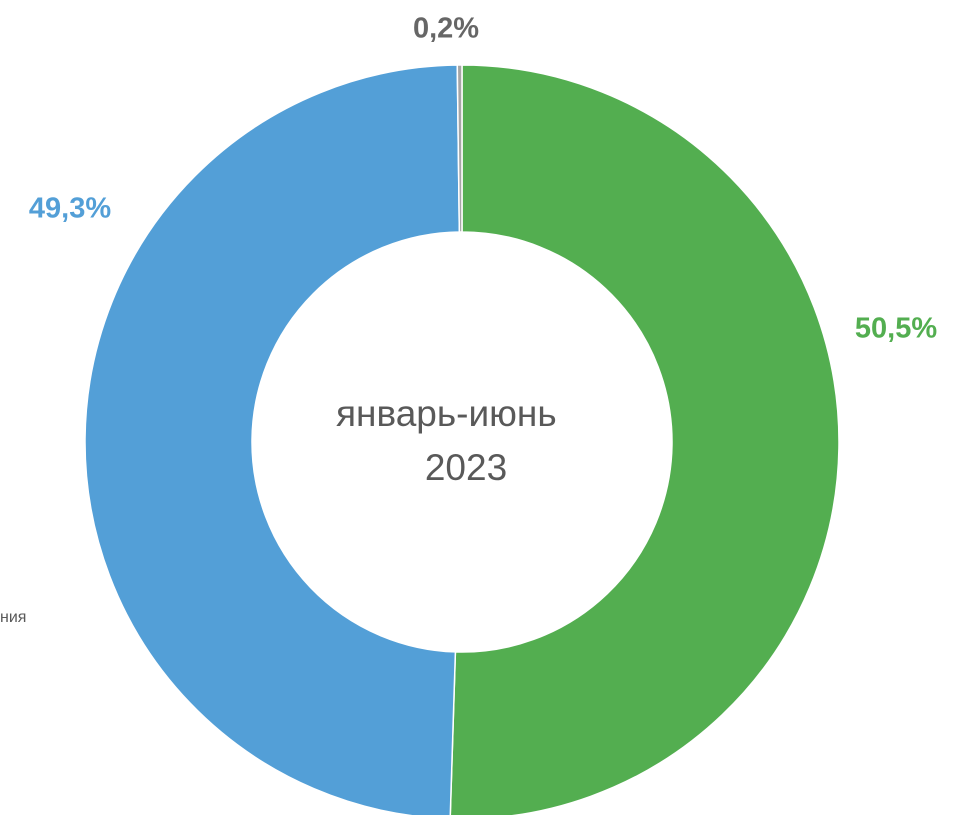 This screenshot has height=815, width=963. What do you see at coordinates (70, 209) in the screenshot?
I see `data-label: 49,3%` at bounding box center [70, 209].